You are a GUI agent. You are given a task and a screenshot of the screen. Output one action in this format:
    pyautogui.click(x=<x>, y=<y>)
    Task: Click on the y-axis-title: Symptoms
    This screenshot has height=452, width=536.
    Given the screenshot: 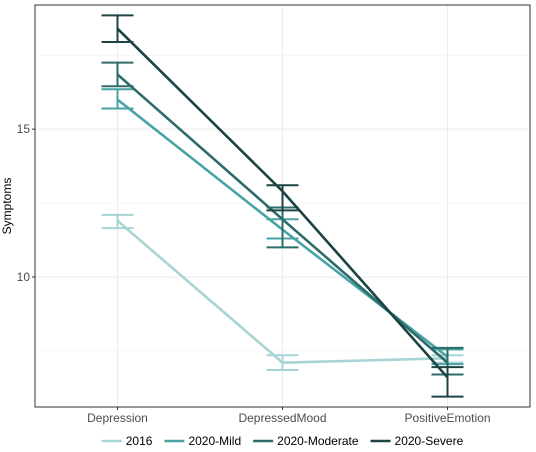 What is the action you would take?
    pyautogui.click(x=7, y=206)
    